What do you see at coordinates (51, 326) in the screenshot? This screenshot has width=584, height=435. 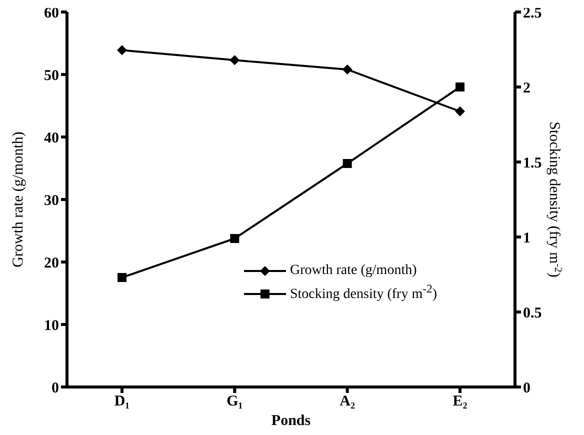 I see `y-tick-label: 10` at bounding box center [51, 326].